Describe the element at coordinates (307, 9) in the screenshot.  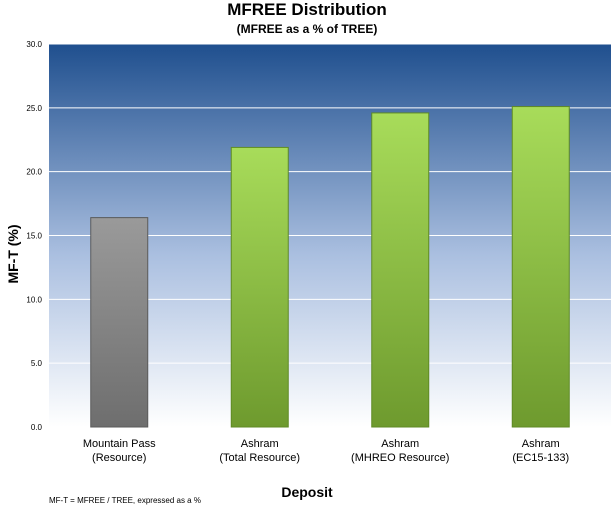
I see `chart-title: MFREE Distribution` at that location.